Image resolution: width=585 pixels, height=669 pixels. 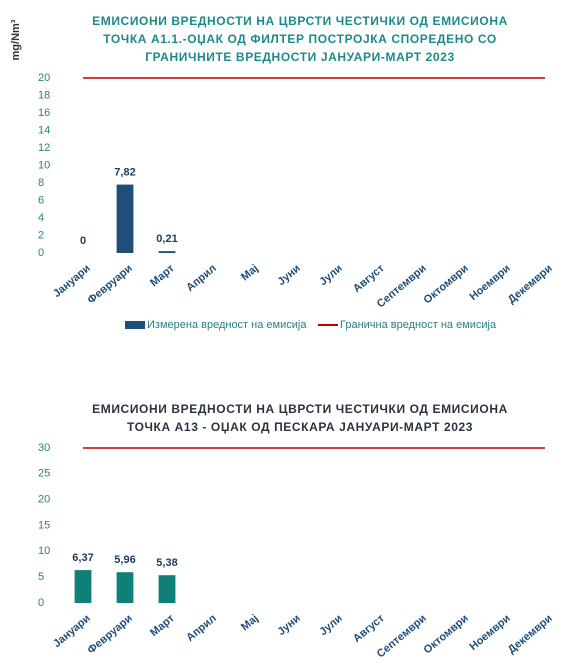 What do you see at coordinates (41, 577) in the screenshot?
I see `y-tick-label: 5` at bounding box center [41, 577].